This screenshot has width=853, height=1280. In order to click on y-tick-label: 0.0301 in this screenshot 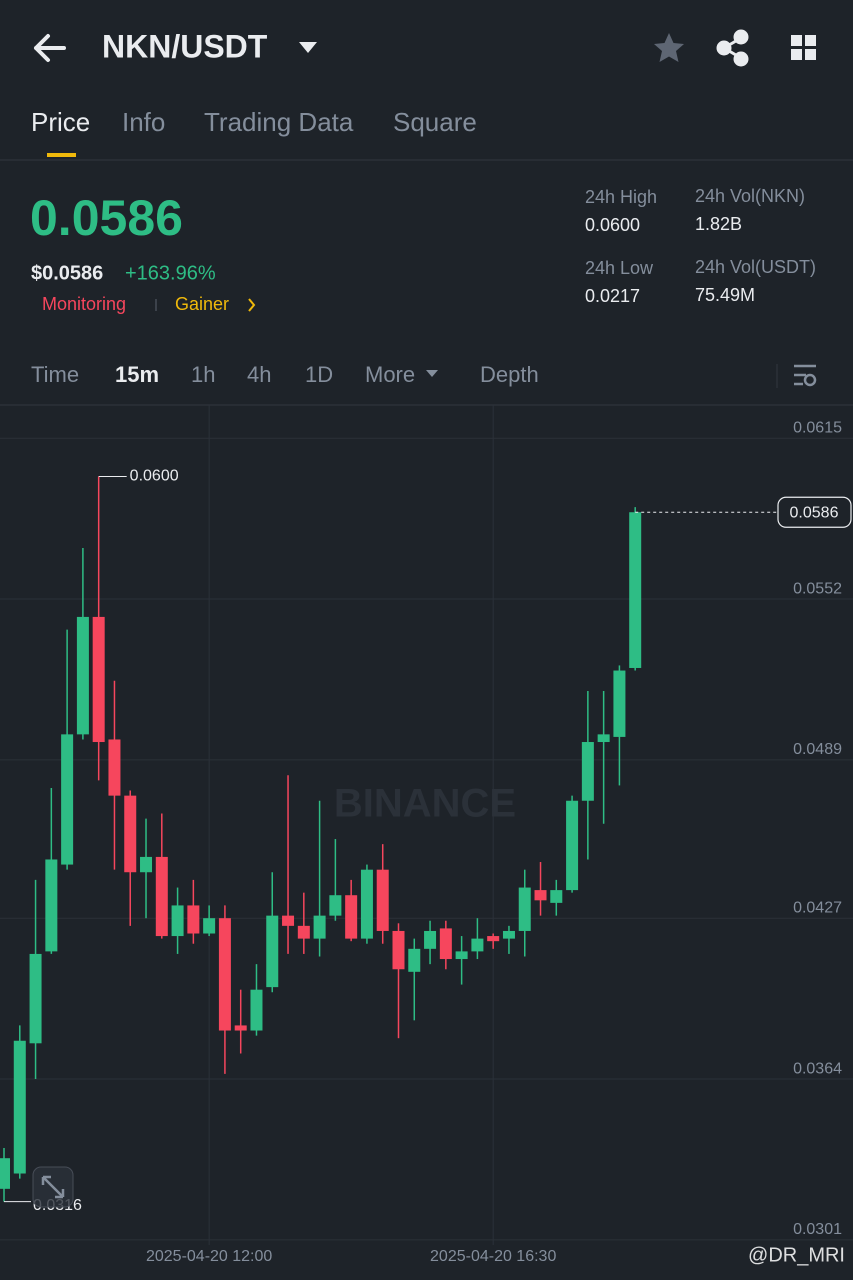, I will do `click(817, 1229)`.